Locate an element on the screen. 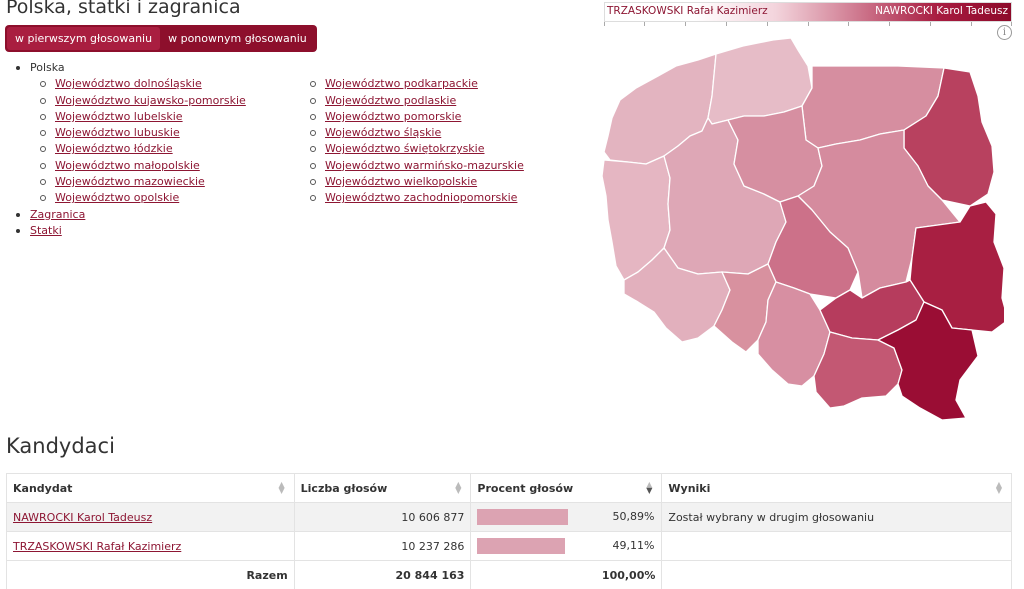 Image resolution: width=1024 pixels, height=589 pixels. nav-label-polska: Polska is located at coordinates (47, 67).